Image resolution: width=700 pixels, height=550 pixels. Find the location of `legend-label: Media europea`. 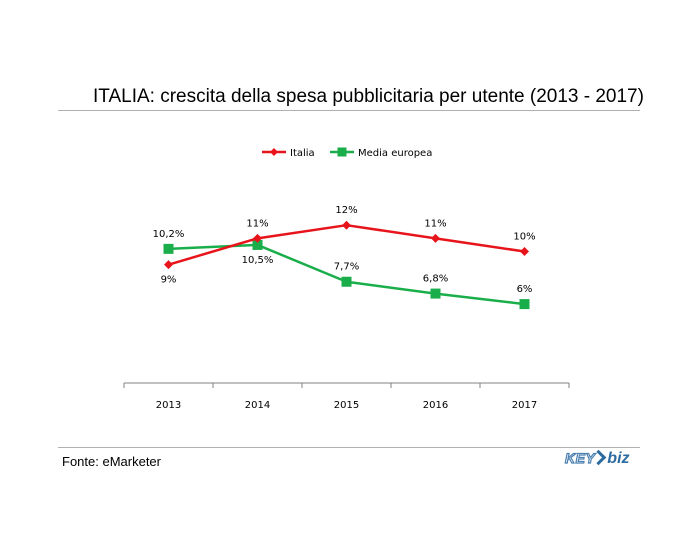

legend-label: Media europea is located at coordinates (395, 153).